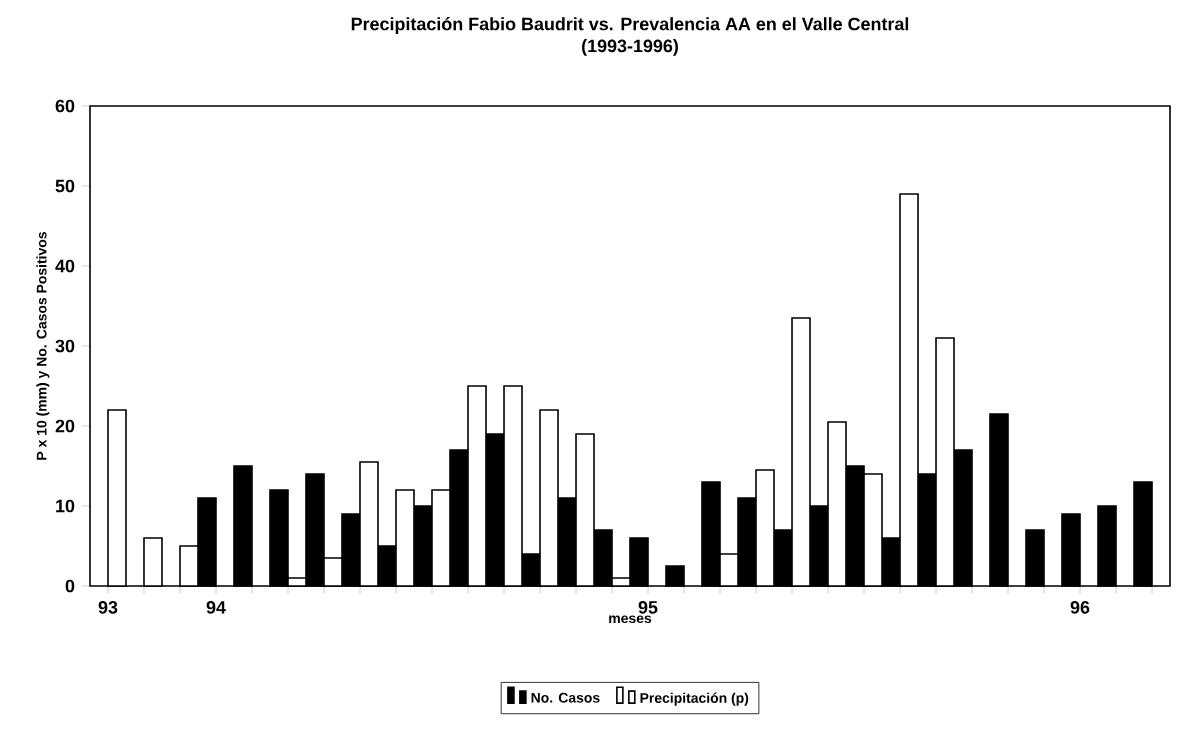 The image size is (1196, 742). Describe the element at coordinates (65, 186) in the screenshot. I see `y-tick-label: 50` at that location.